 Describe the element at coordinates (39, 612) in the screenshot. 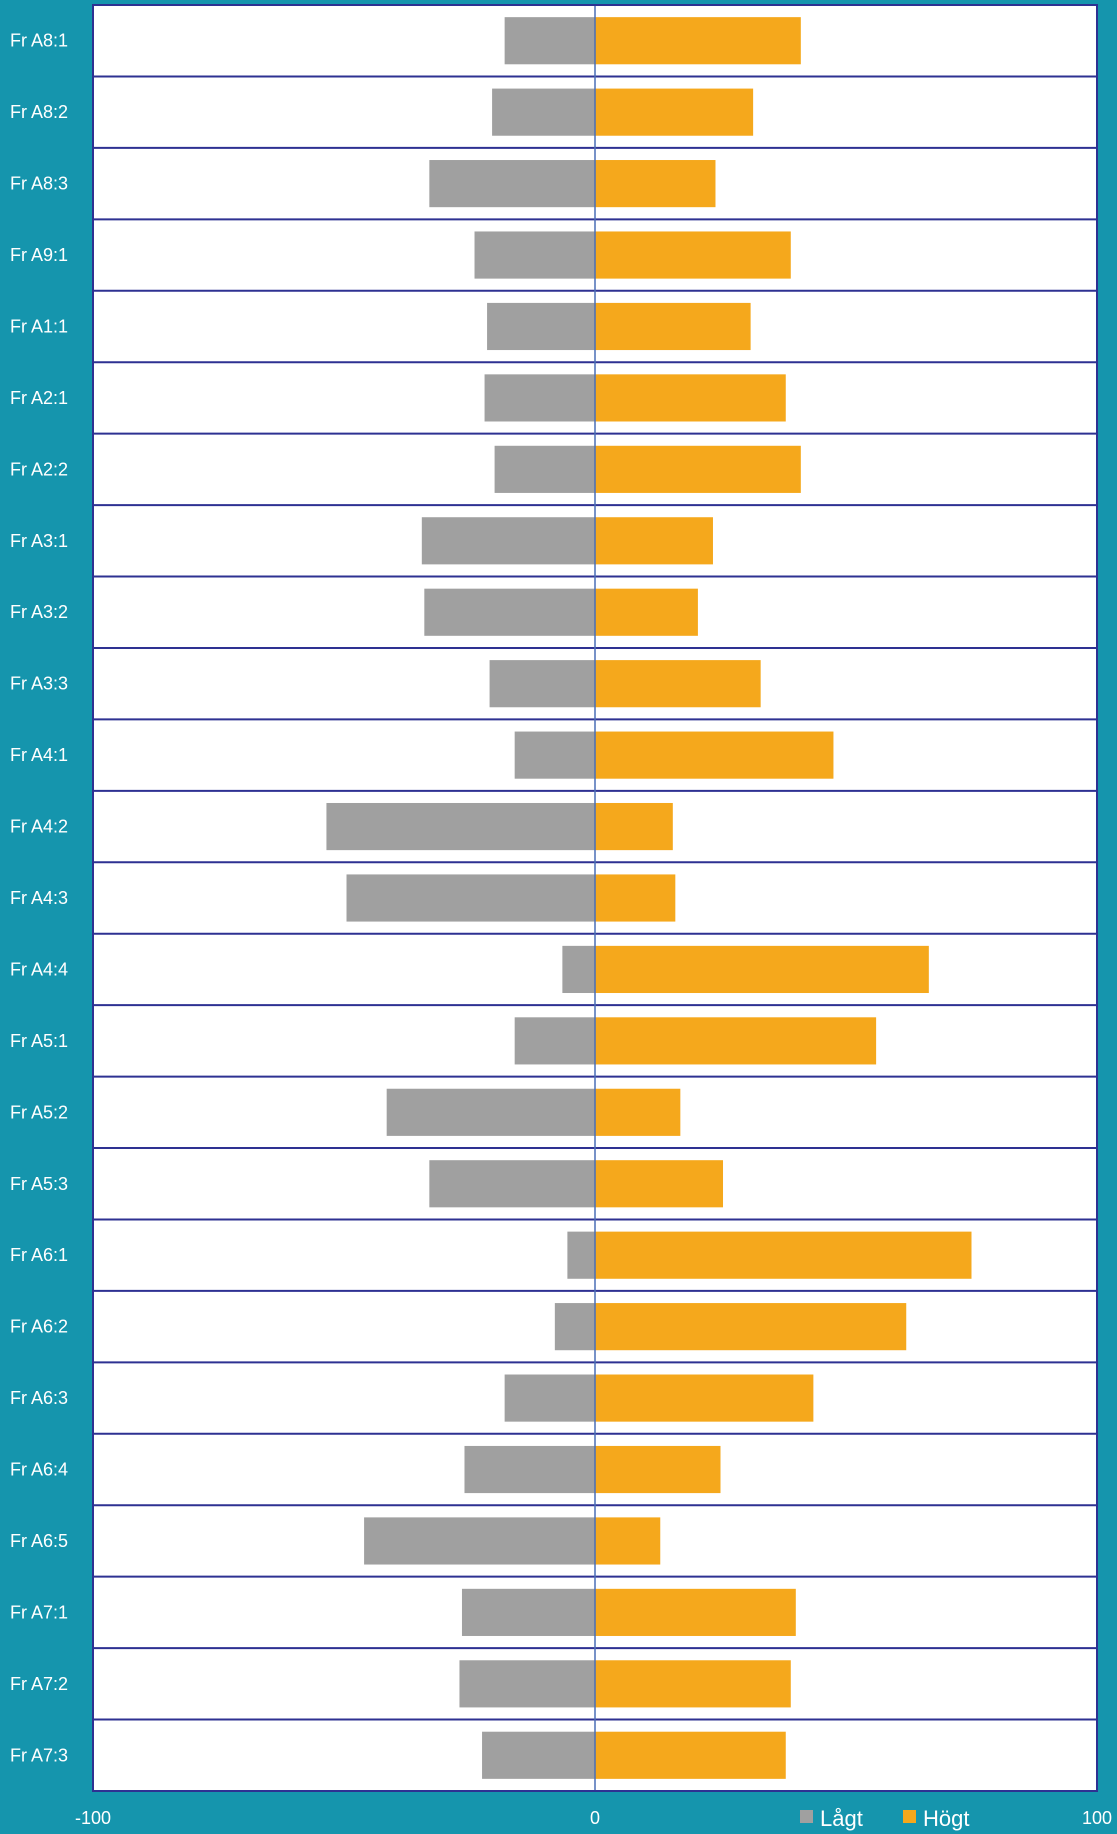

I see `category-label: Fr A3:2` at that location.